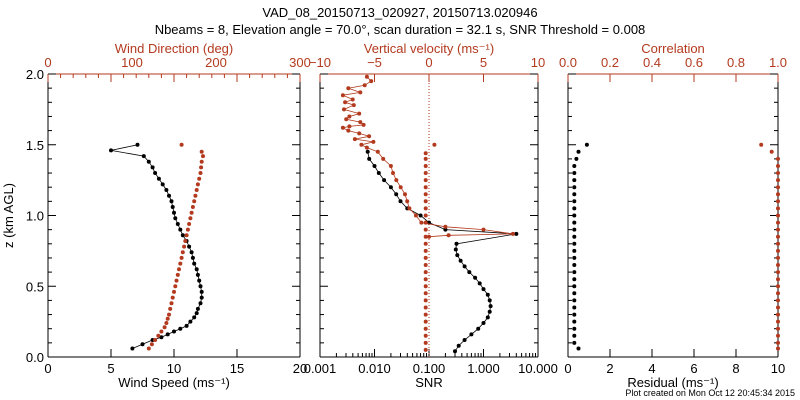  Describe the element at coordinates (429, 48) in the screenshot. I see `top-axis-label: Vertical velocity (ms⁻¹)` at that location.